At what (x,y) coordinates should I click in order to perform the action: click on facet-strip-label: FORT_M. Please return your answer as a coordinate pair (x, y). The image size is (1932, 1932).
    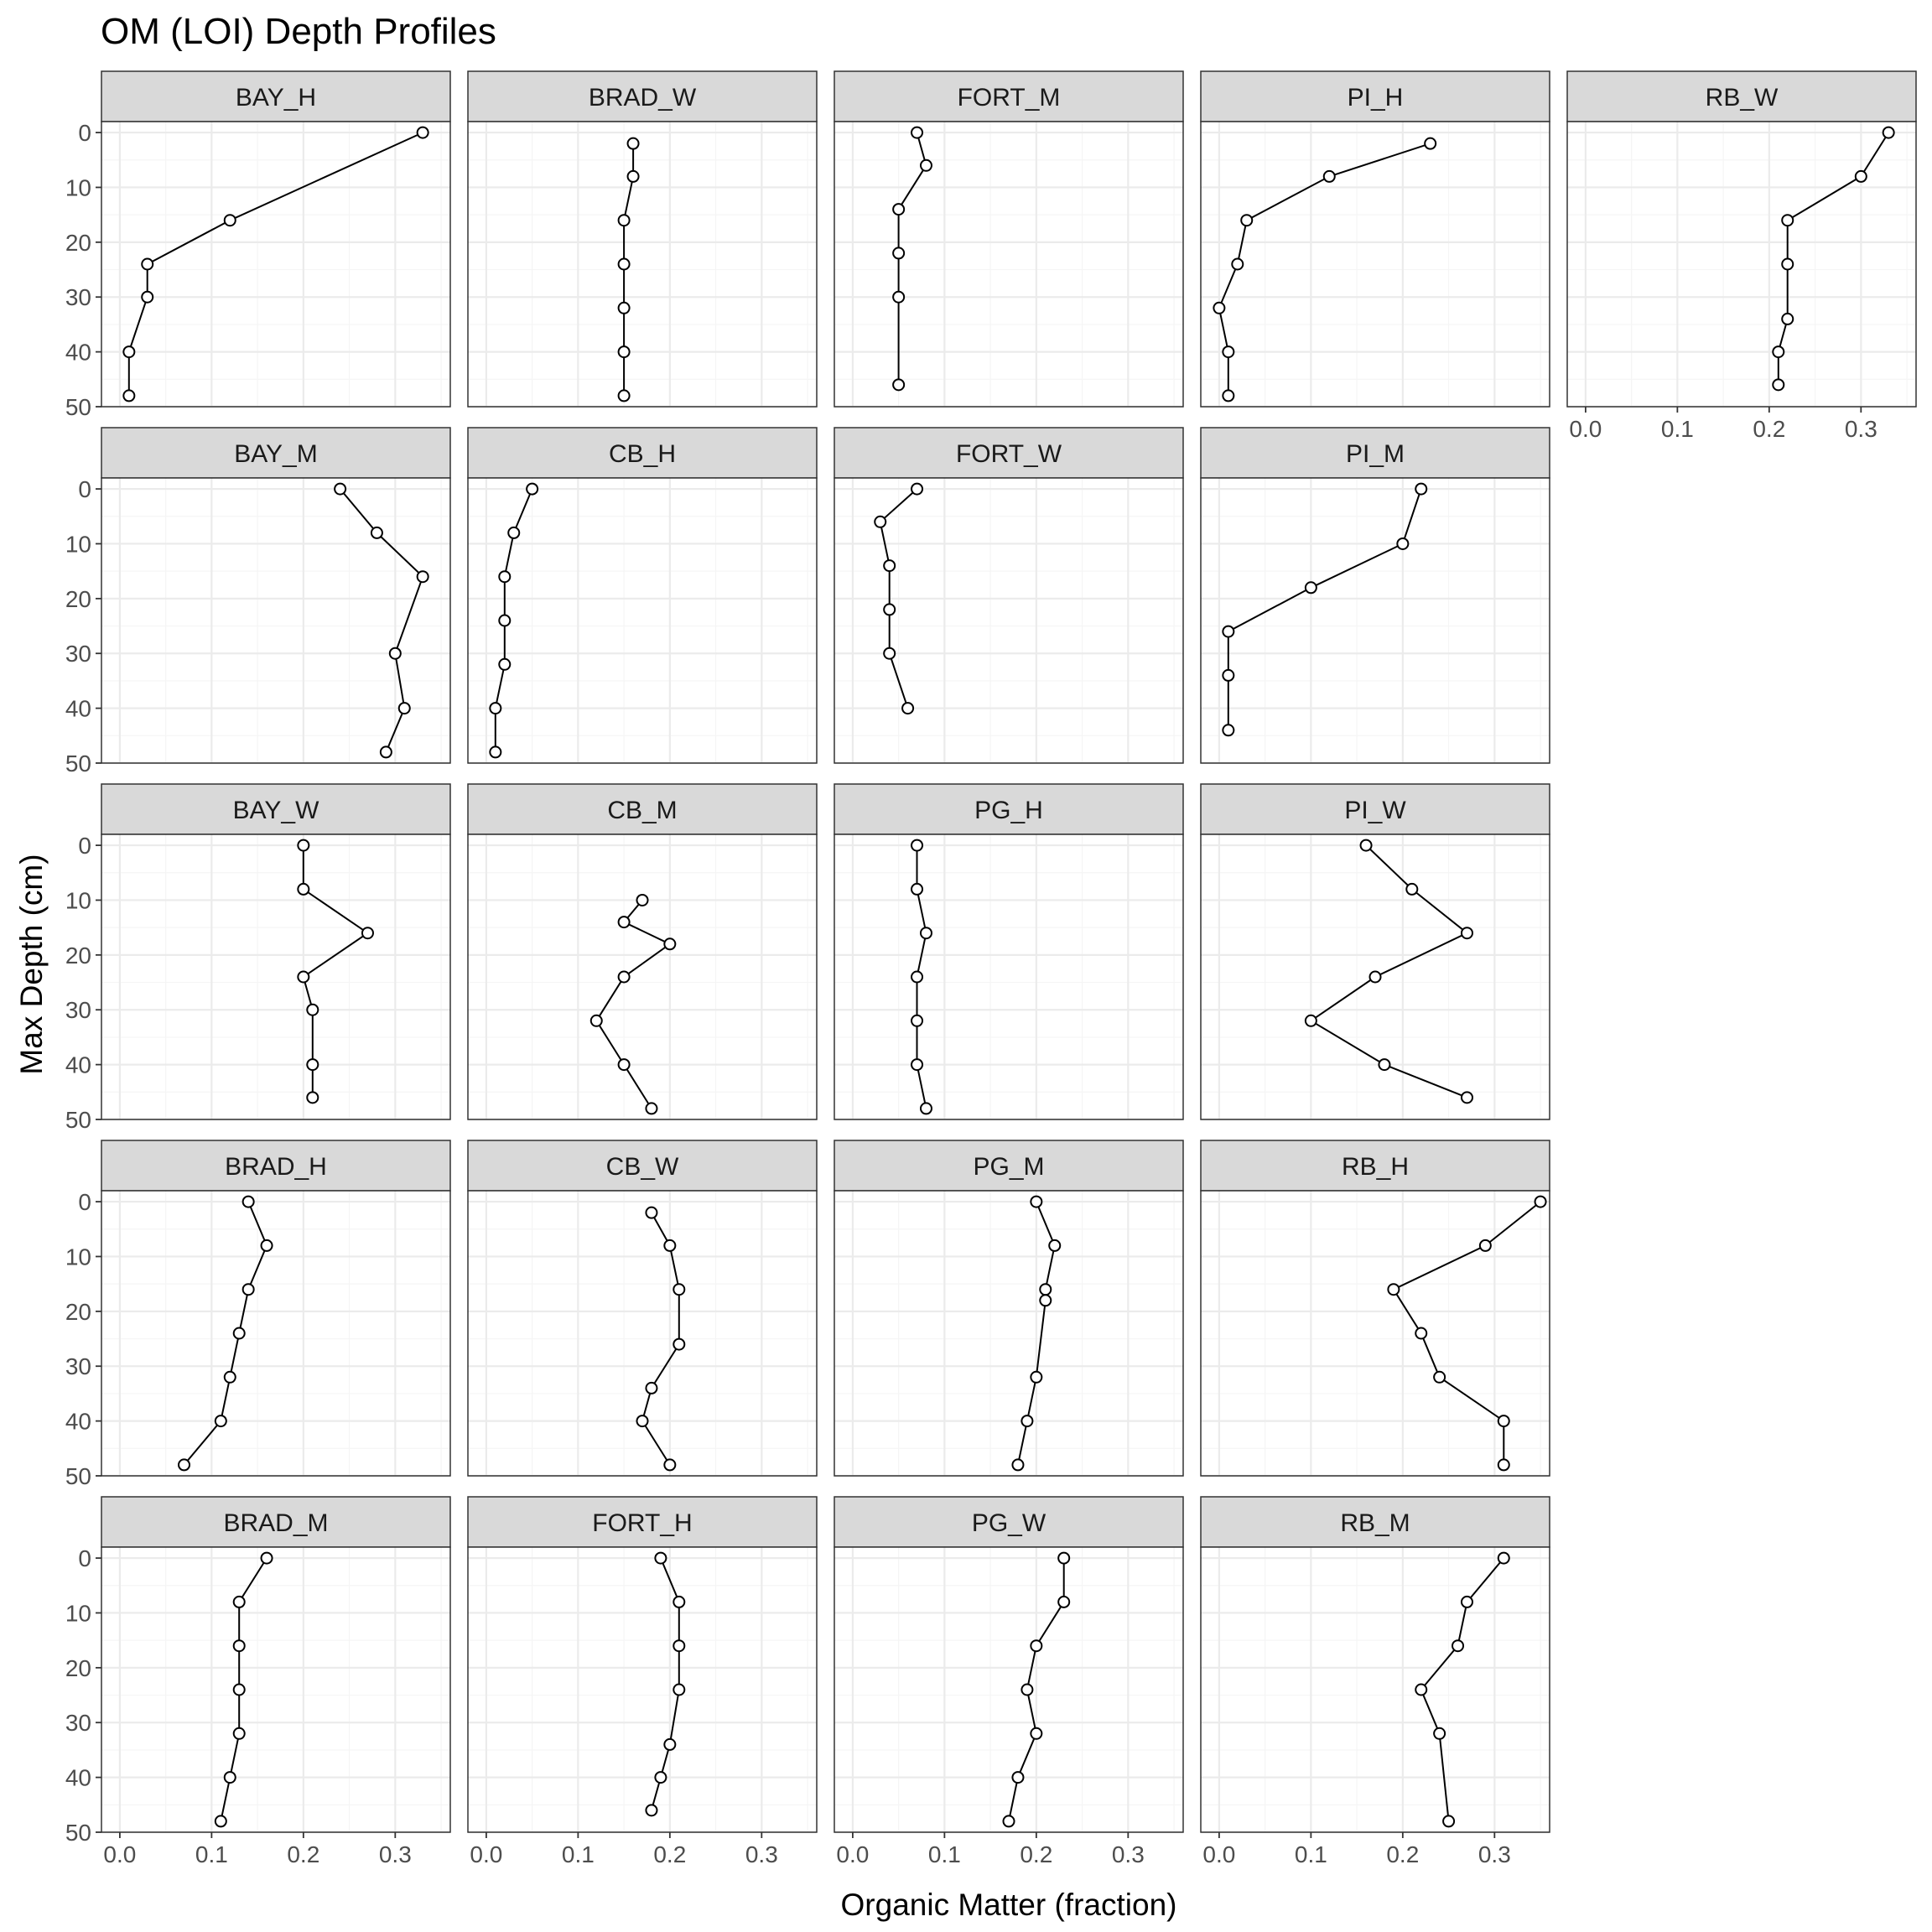
    Looking at the image, I should click on (1010, 98).